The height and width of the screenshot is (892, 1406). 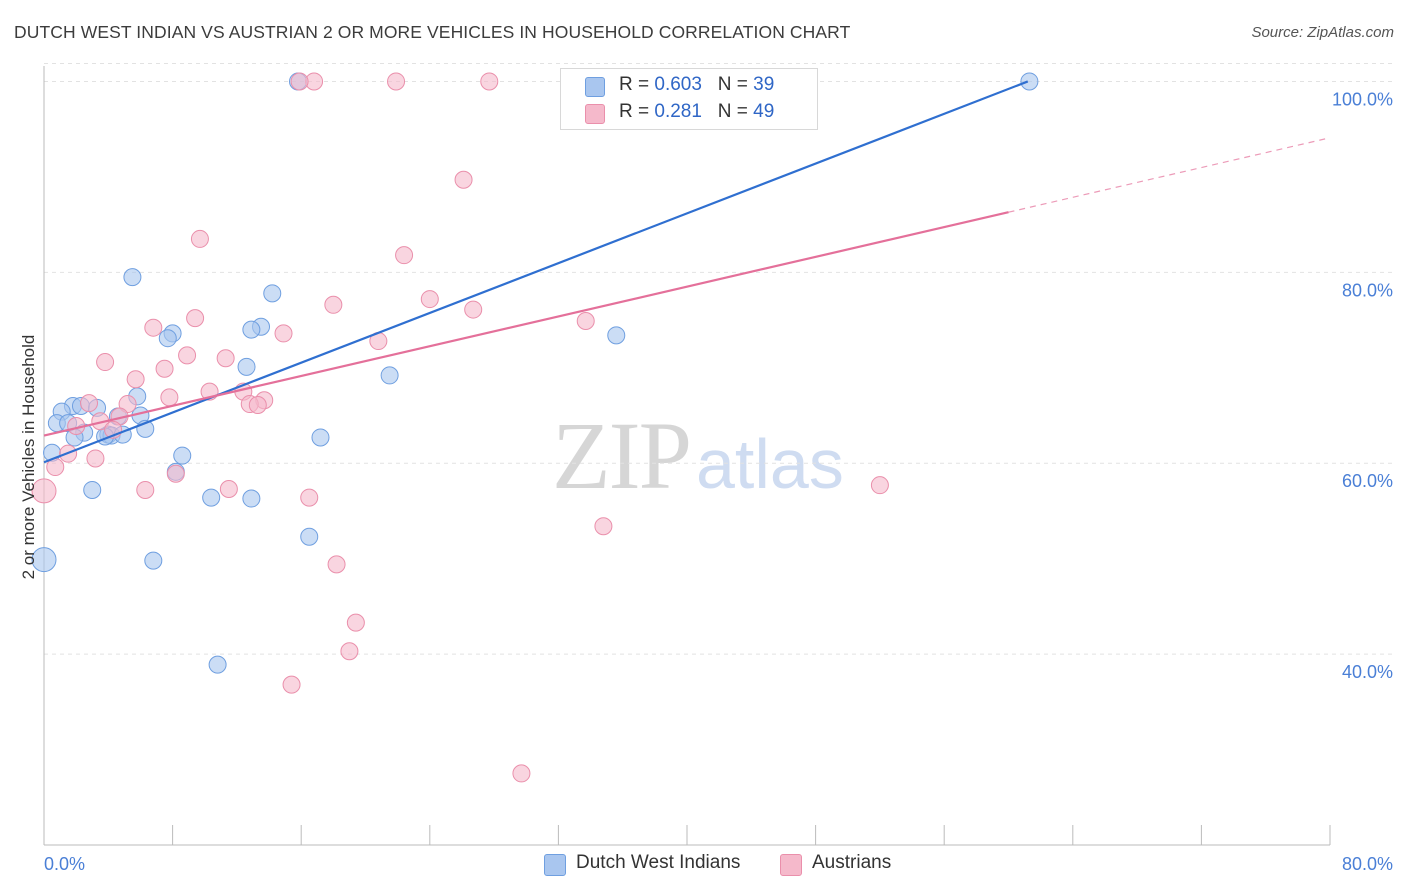 I want to click on y-tick-label: 60.0%, so click(x=1367, y=481).